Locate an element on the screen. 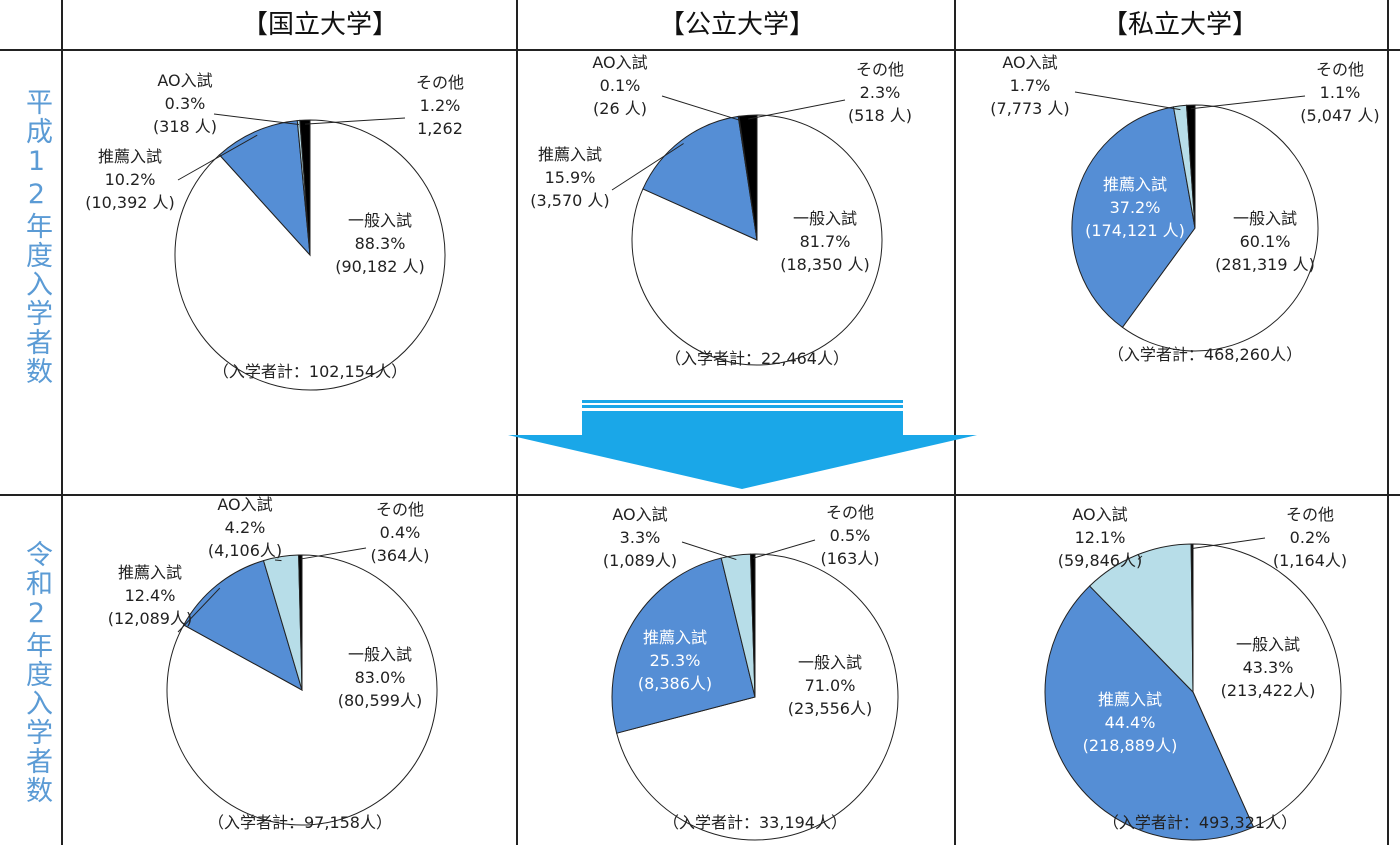 Image resolution: width=1400 pixels, height=860 pixels. slice-label: AO入試 3.3% (1,089人) is located at coordinates (640, 537).